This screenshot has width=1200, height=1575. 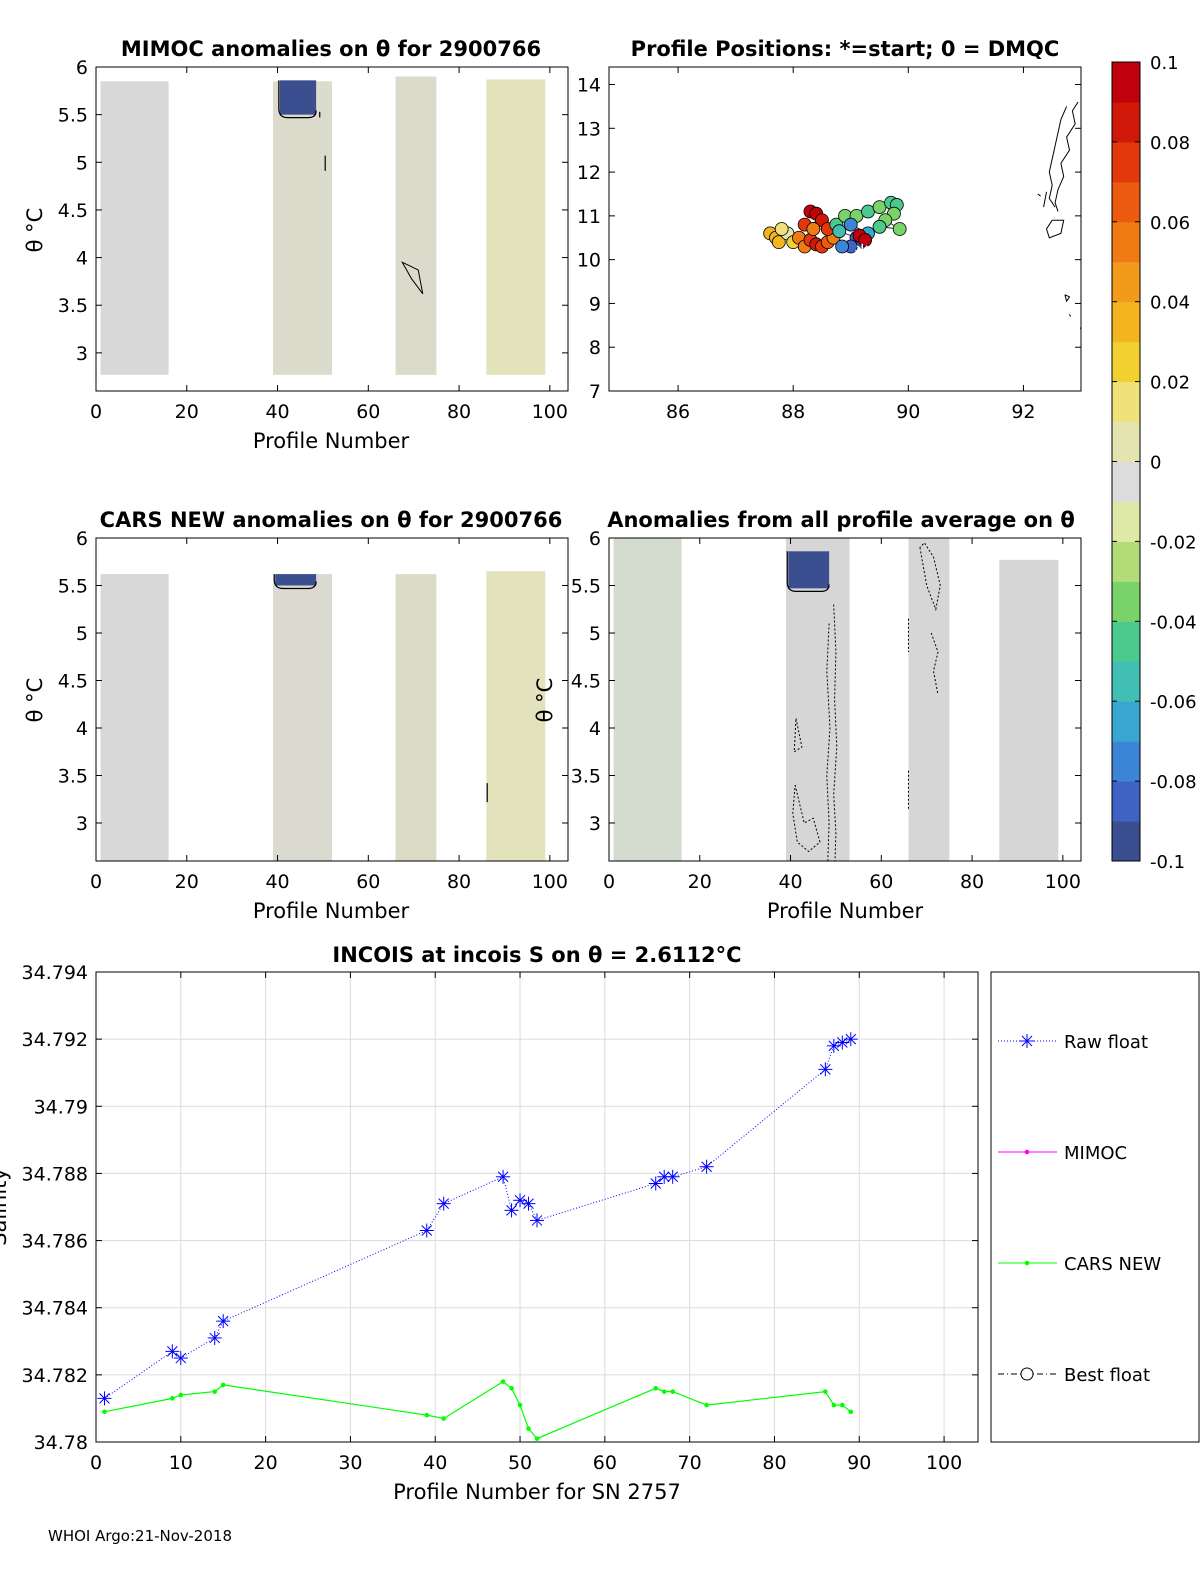 What do you see at coordinates (459, 412) in the screenshot?
I see `x-tick-label: 80` at bounding box center [459, 412].